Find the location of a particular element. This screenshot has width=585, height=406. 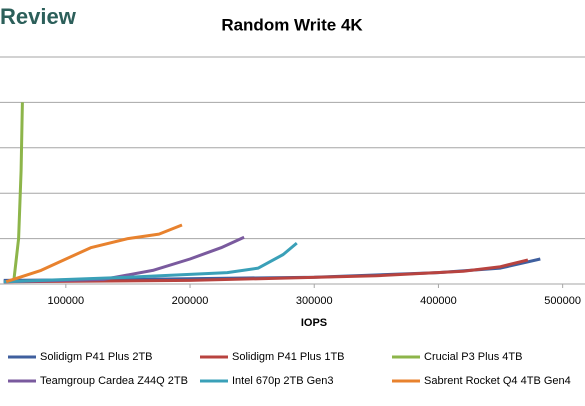

chart-title: Random Write 4K is located at coordinates (292, 24).